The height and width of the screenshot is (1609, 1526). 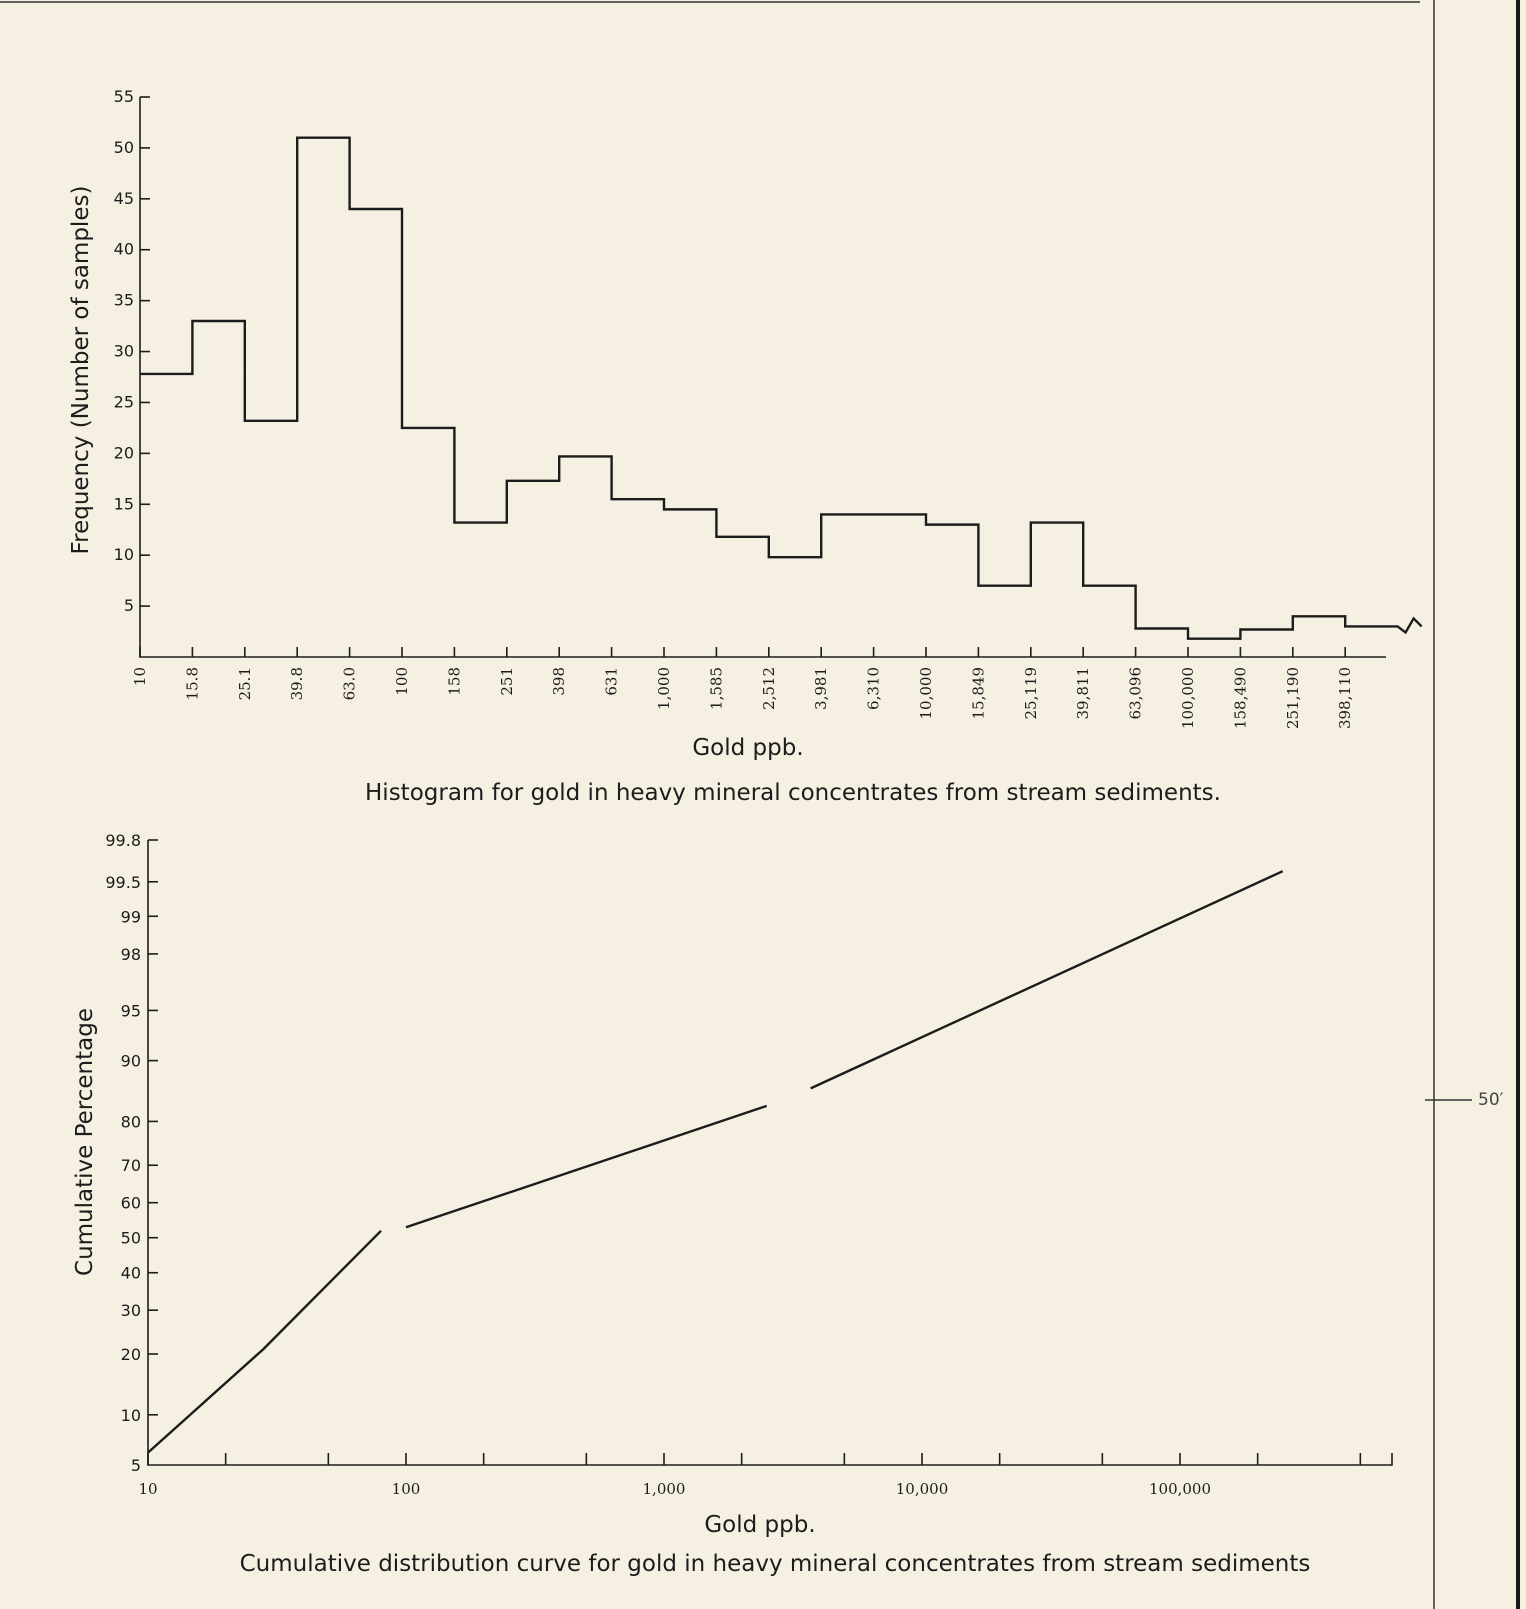 What do you see at coordinates (978, 693) in the screenshot?
I see `x-tick-label: 15,849` at bounding box center [978, 693].